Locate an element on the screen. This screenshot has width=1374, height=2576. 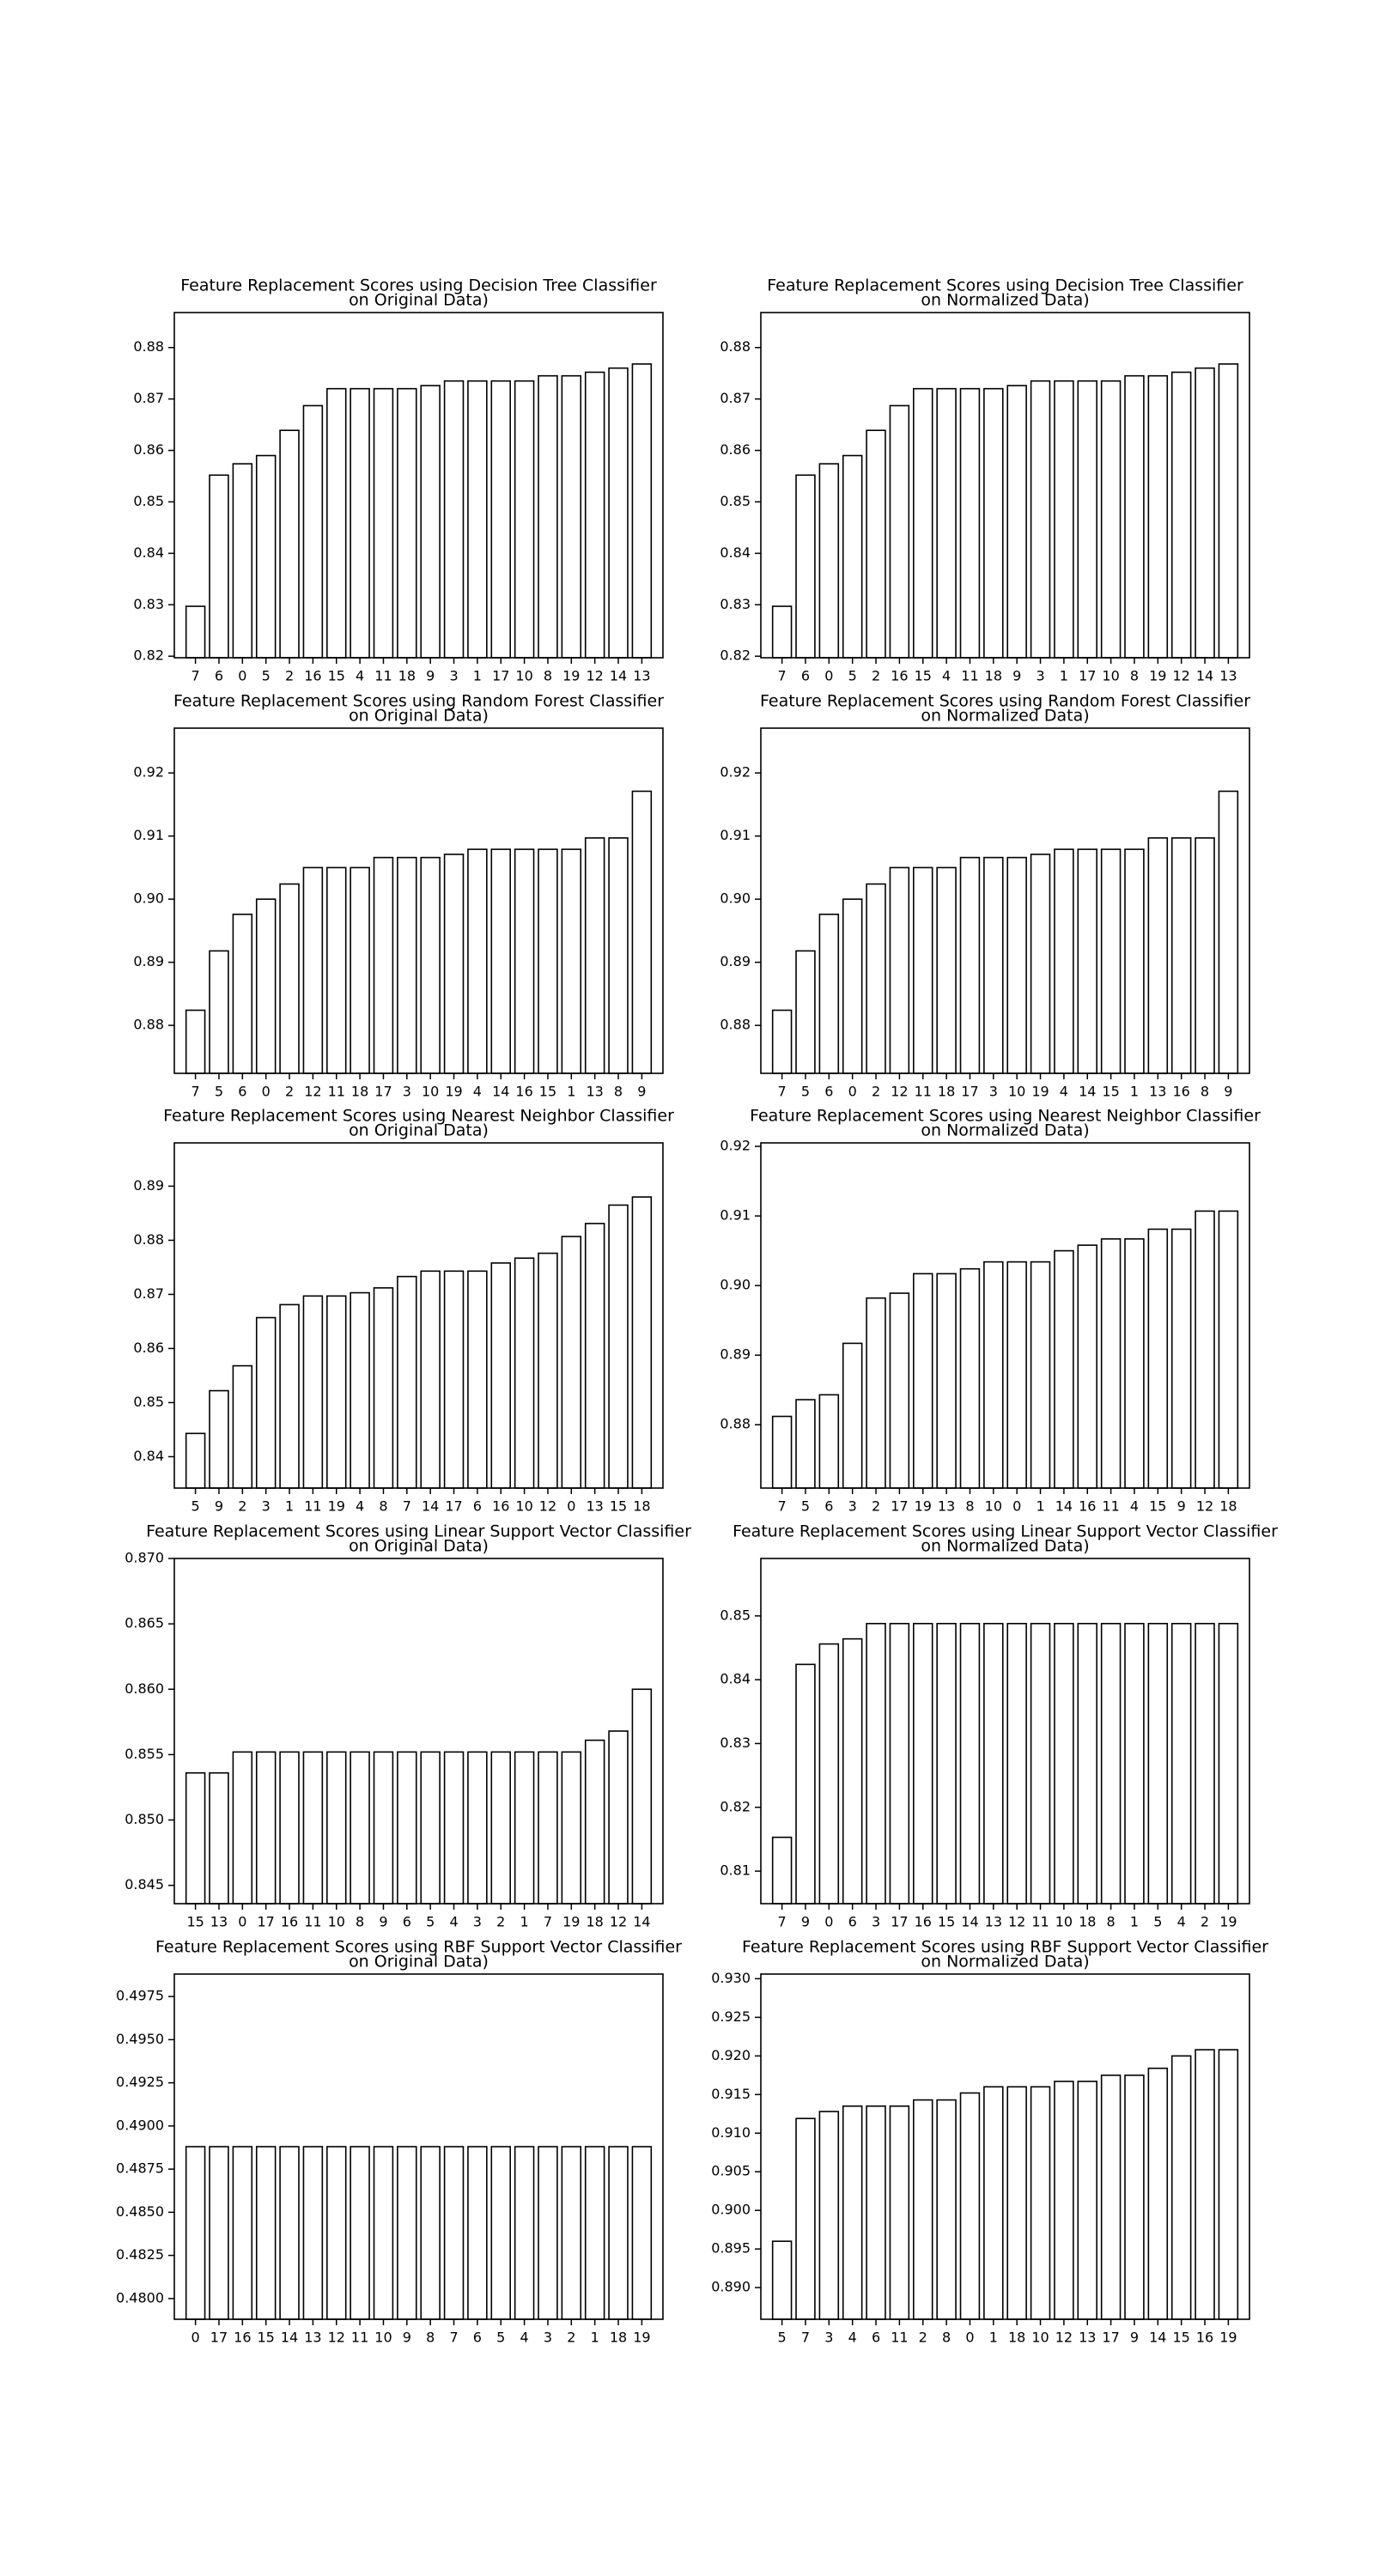
x-tick-label: 5 is located at coordinates (1157, 1922).